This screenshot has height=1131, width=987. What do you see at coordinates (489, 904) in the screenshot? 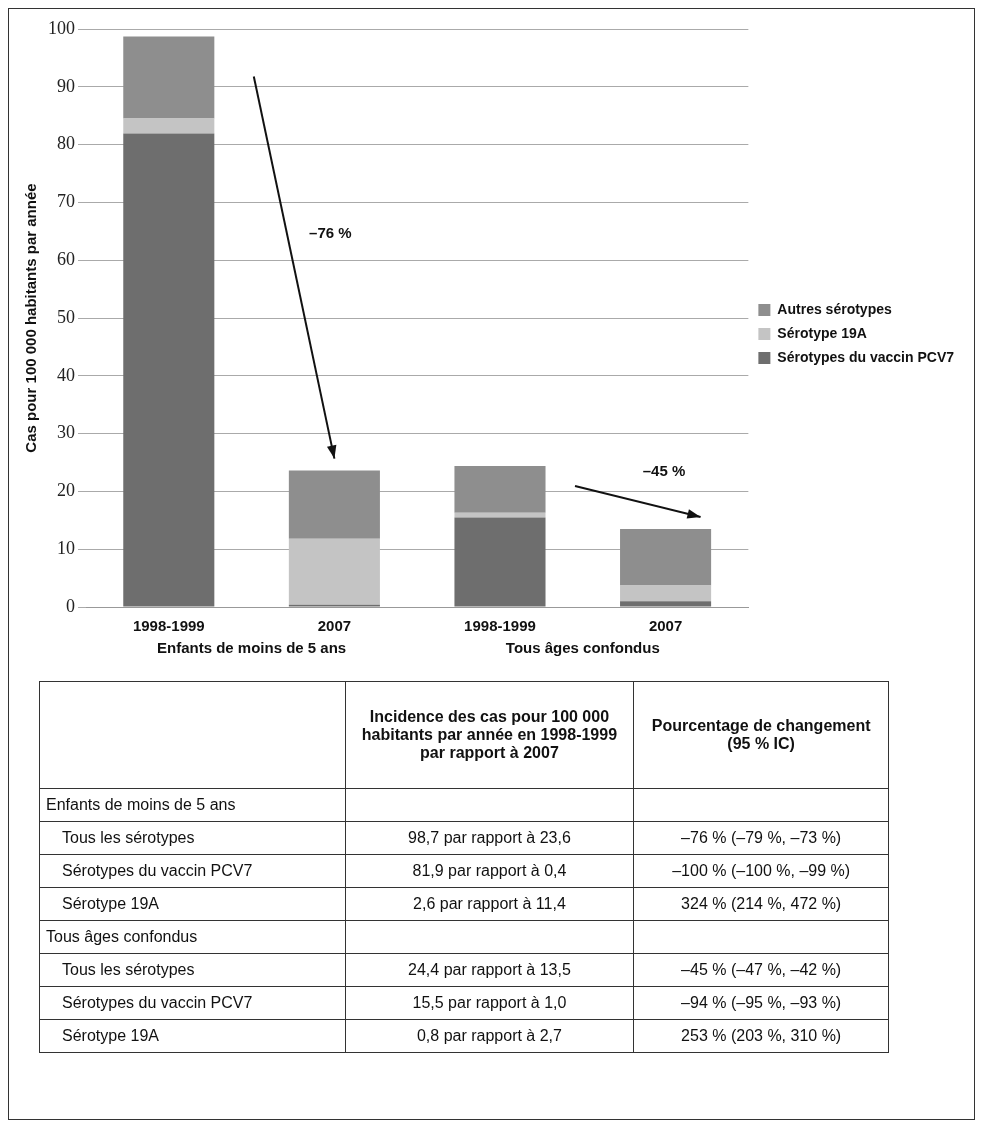
I see `text: 2,6 par rapport à 11,4` at bounding box center [489, 904].